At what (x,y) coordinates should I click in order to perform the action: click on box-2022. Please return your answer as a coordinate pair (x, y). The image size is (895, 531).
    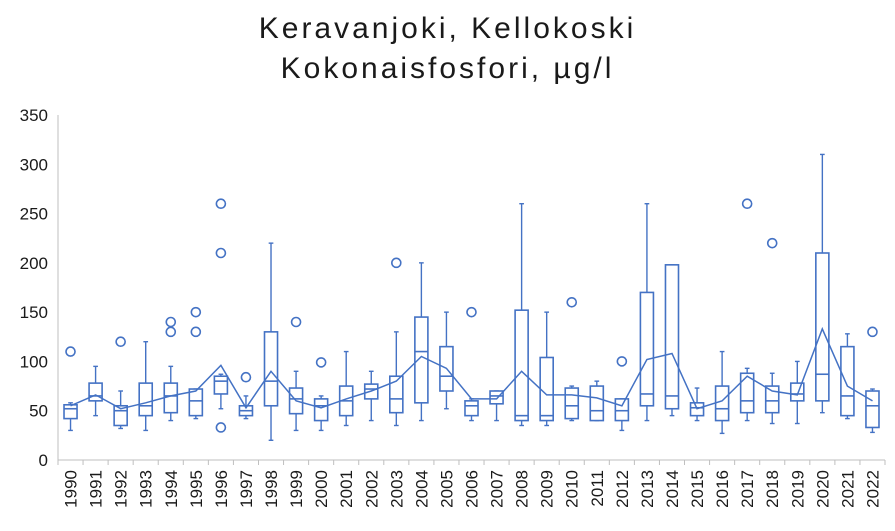
    Looking at the image, I should click on (872, 409).